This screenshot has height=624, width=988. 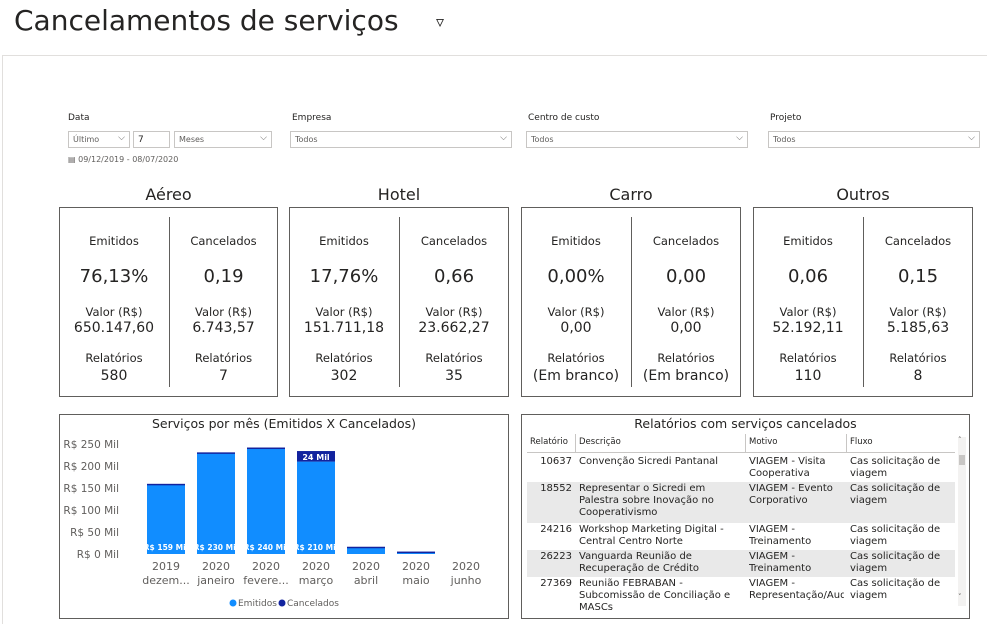 What do you see at coordinates (631, 194) in the screenshot?
I see `card-title-2: Carro` at bounding box center [631, 194].